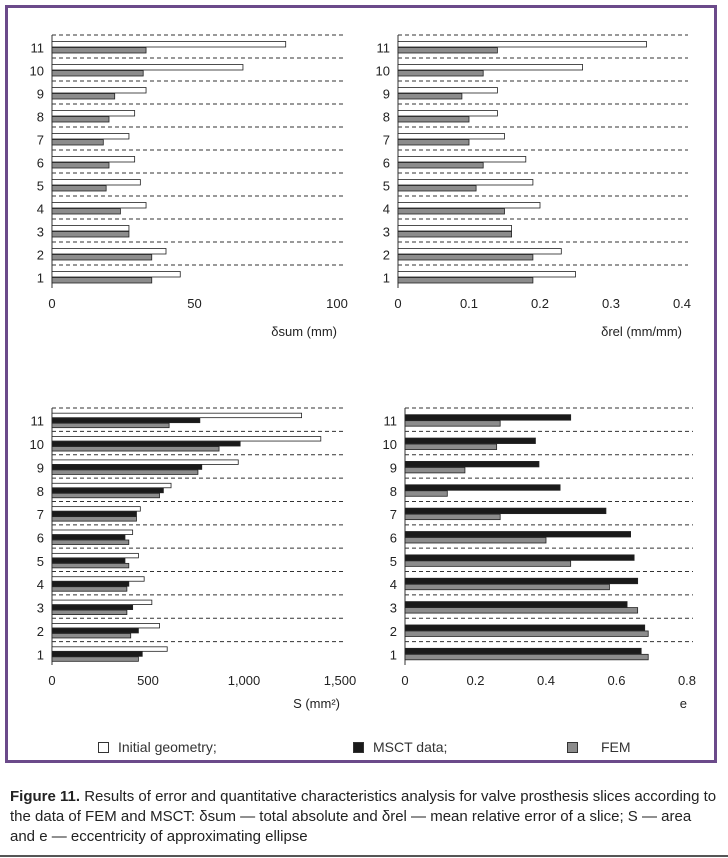  I want to click on chart1-tick-label: 0, so click(51, 303).